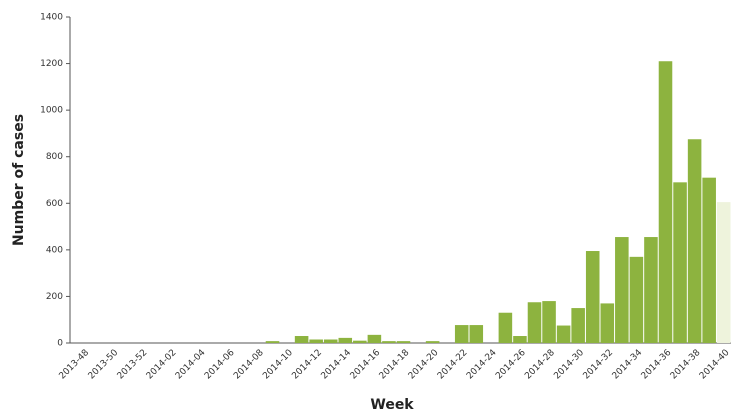 This screenshot has width=731, height=414. I want to click on x-tick-label: 2014-30, so click(569, 365).